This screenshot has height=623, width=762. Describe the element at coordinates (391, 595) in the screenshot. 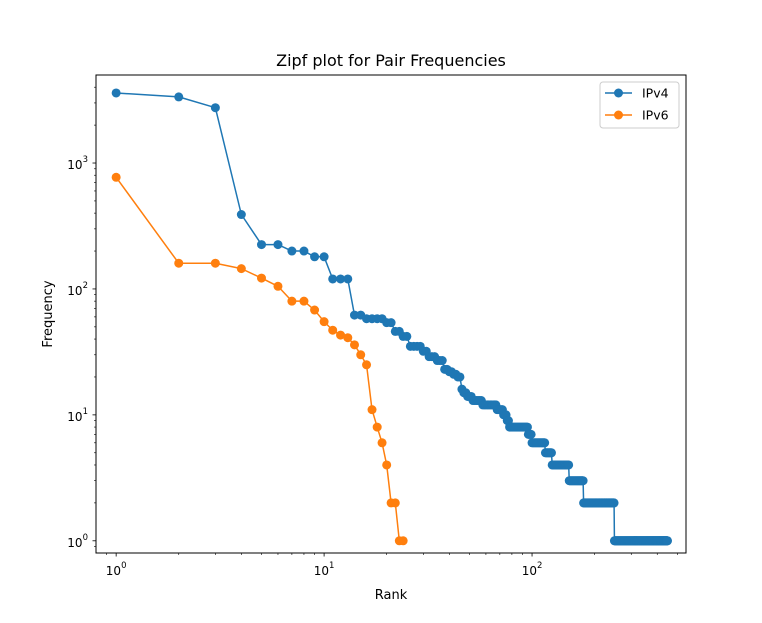

I see `x-axis-label: Rank` at that location.